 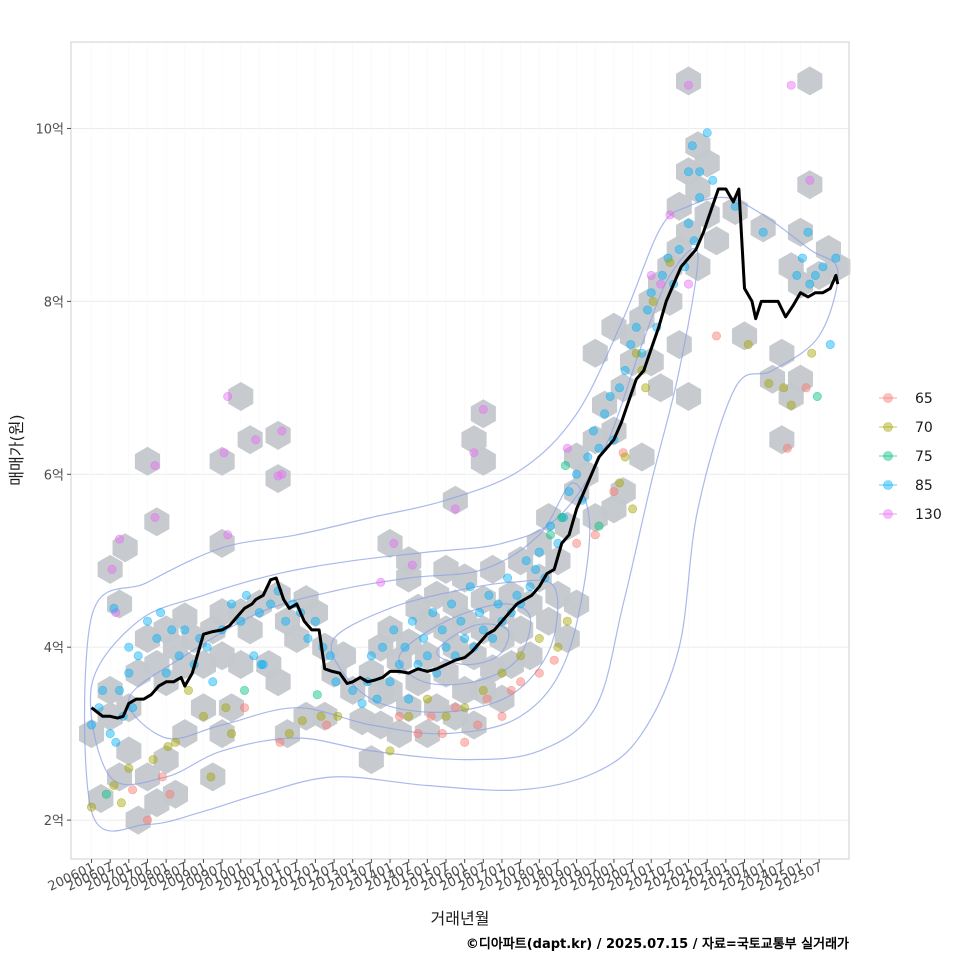 I want to click on legend-label-85: 85, so click(x=924, y=486).